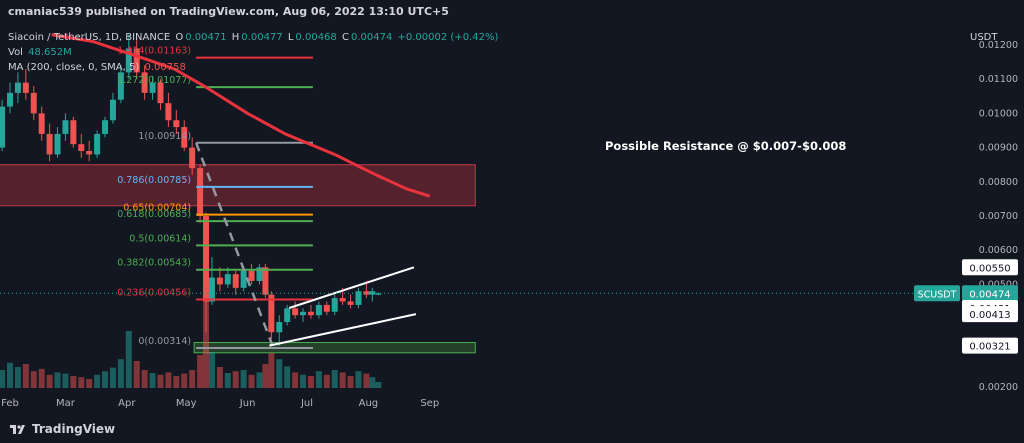 The height and width of the screenshot is (443, 1024). What do you see at coordinates (160, 238) in the screenshot?
I see `fib-level-label: 0.5(0.00614)` at bounding box center [160, 238].